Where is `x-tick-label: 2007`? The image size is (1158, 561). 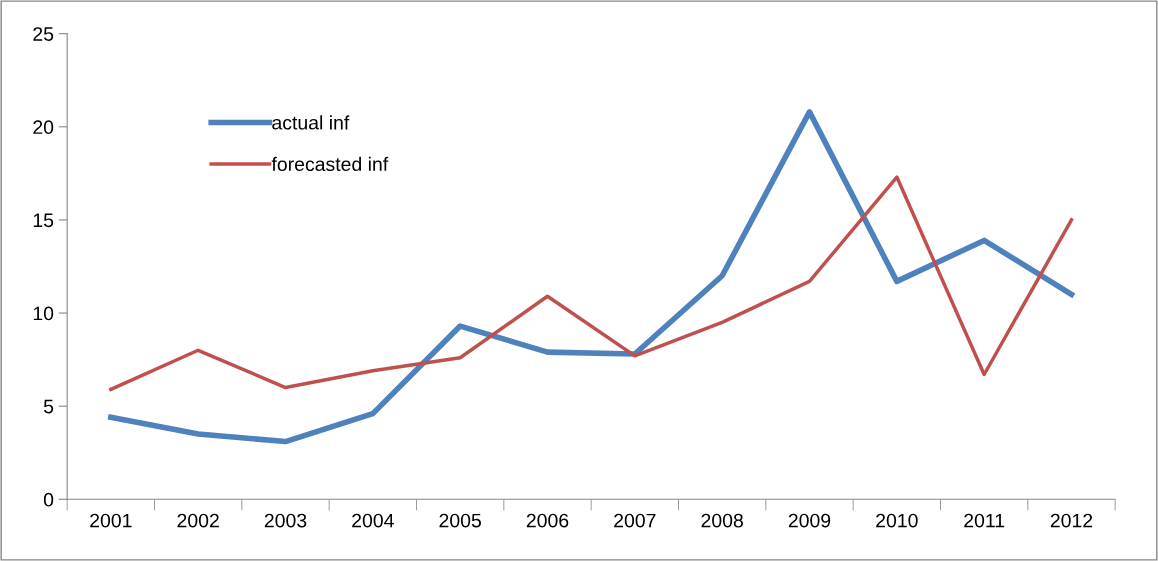 x-tick-label: 2007 is located at coordinates (635, 520).